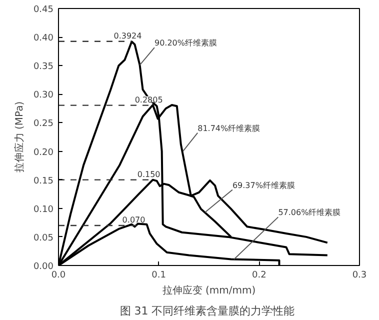 The image size is (379, 320). I want to click on y-tick-label: 0.20, so click(43, 153).